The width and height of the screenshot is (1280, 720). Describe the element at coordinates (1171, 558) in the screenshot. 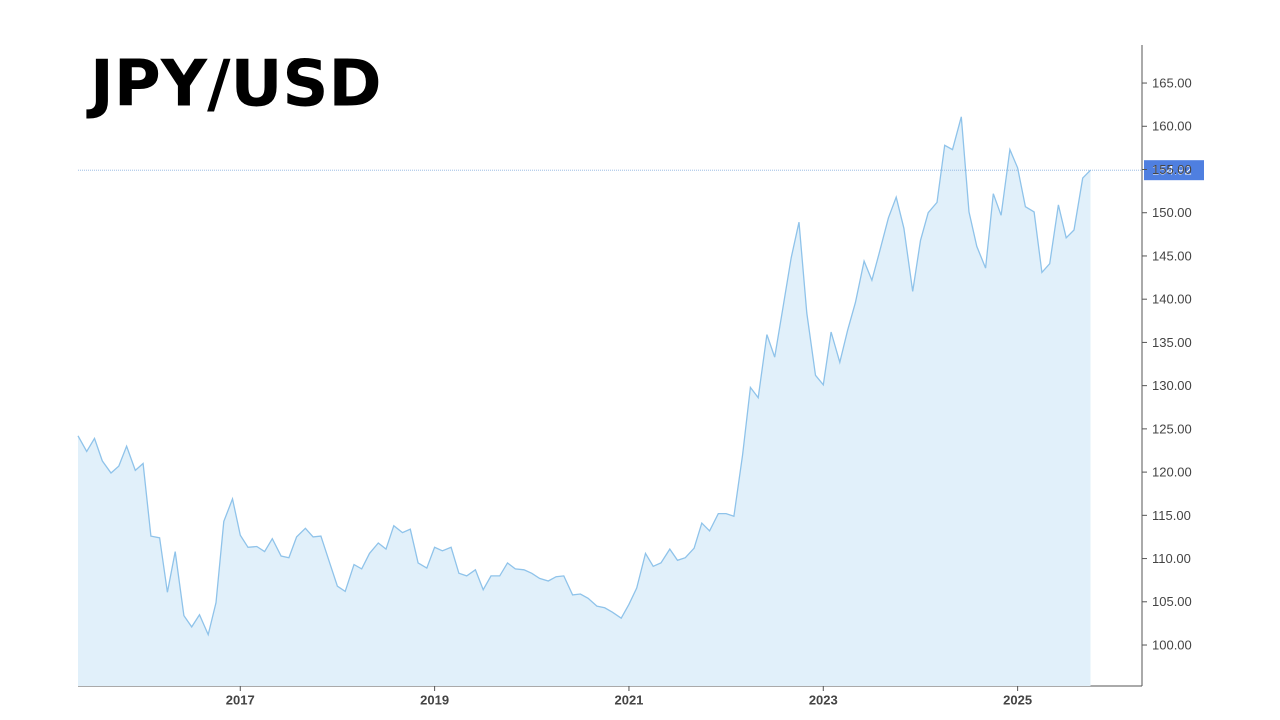

I see `y-tick-label: 110.00` at that location.